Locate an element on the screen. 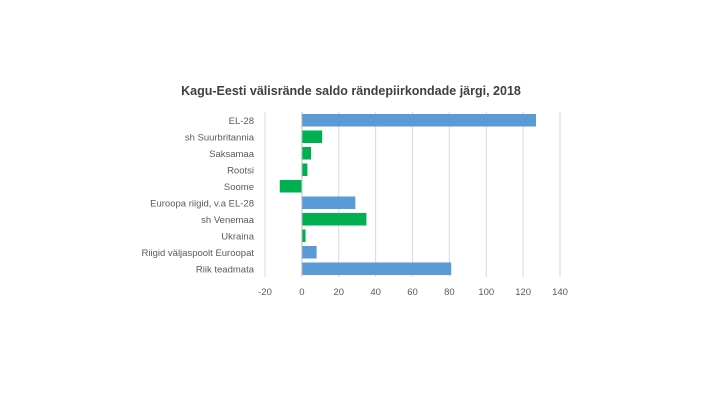 The height and width of the screenshot is (405, 720). category-label: sh Venemaa is located at coordinates (228, 220).